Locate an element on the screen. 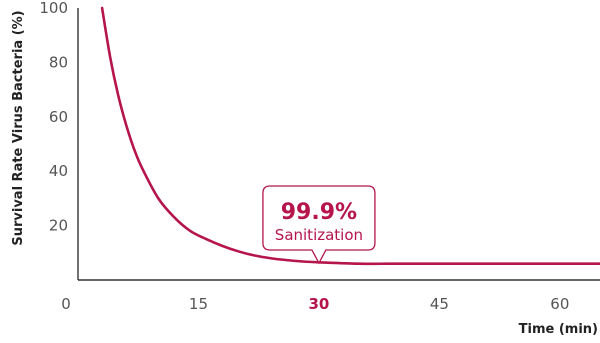 Image resolution: width=600 pixels, height=343 pixels. y-axis-ticks: 20 40 60 80 100 is located at coordinates (53, 117).